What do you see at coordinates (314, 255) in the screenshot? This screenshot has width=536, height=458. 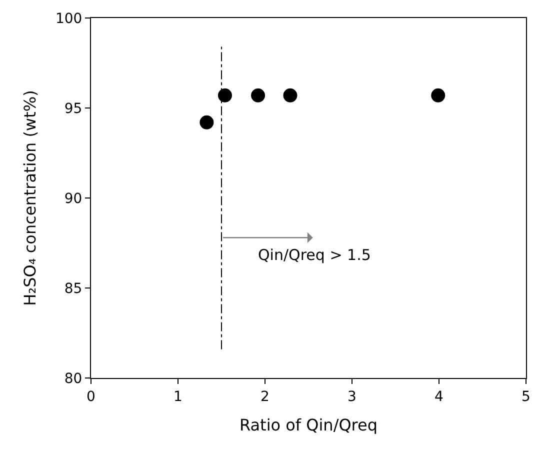 I see `annotation: Qin/Qreq > 1.5` at bounding box center [314, 255].